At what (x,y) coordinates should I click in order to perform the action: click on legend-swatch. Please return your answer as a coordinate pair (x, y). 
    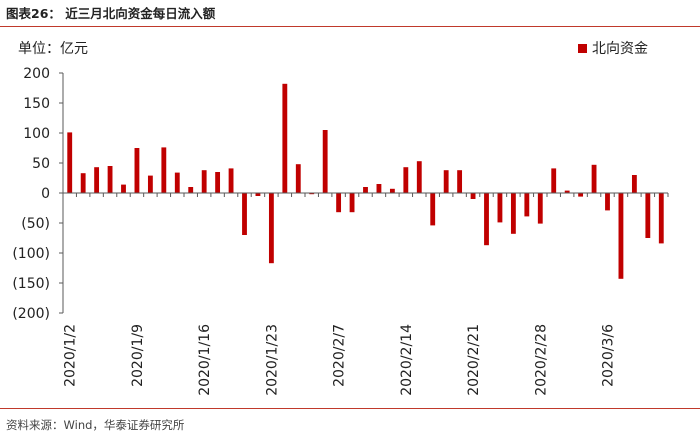
    Looking at the image, I should click on (582, 48).